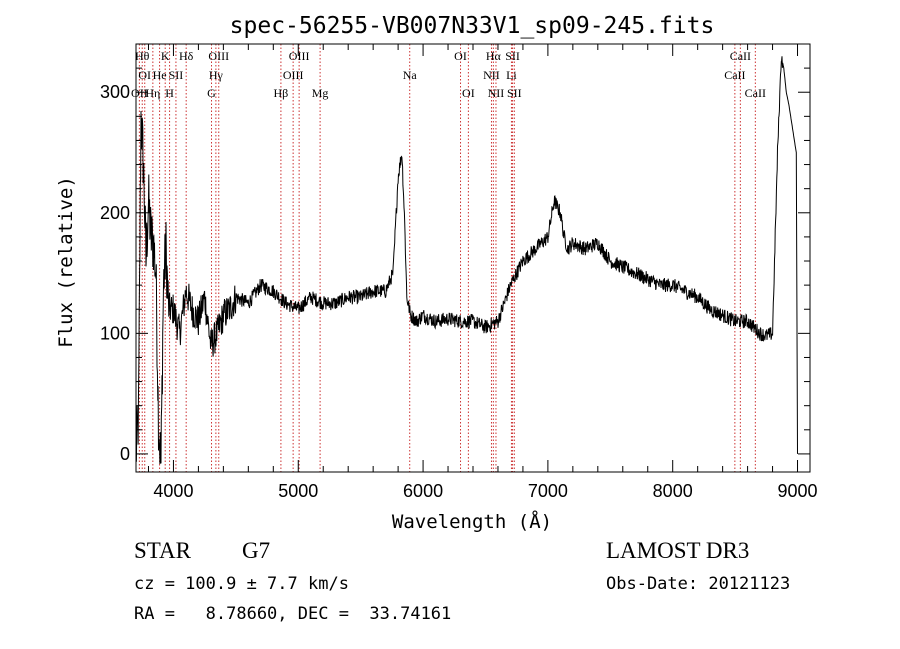 The width and height of the screenshot is (900, 649). I want to click on x-axis-label: Wavelength (Å), so click(472, 521).